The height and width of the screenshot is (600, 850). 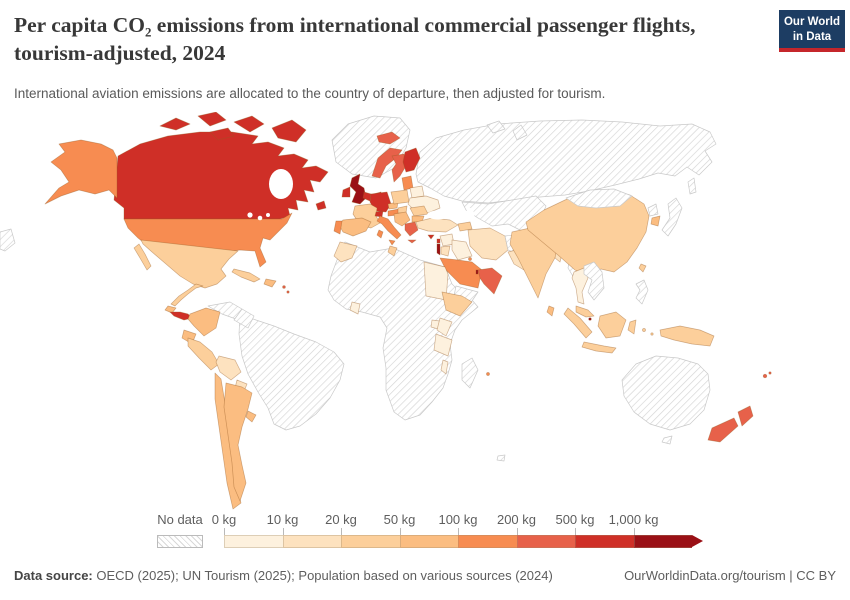 I want to click on country-argentina, so click(x=238, y=442).